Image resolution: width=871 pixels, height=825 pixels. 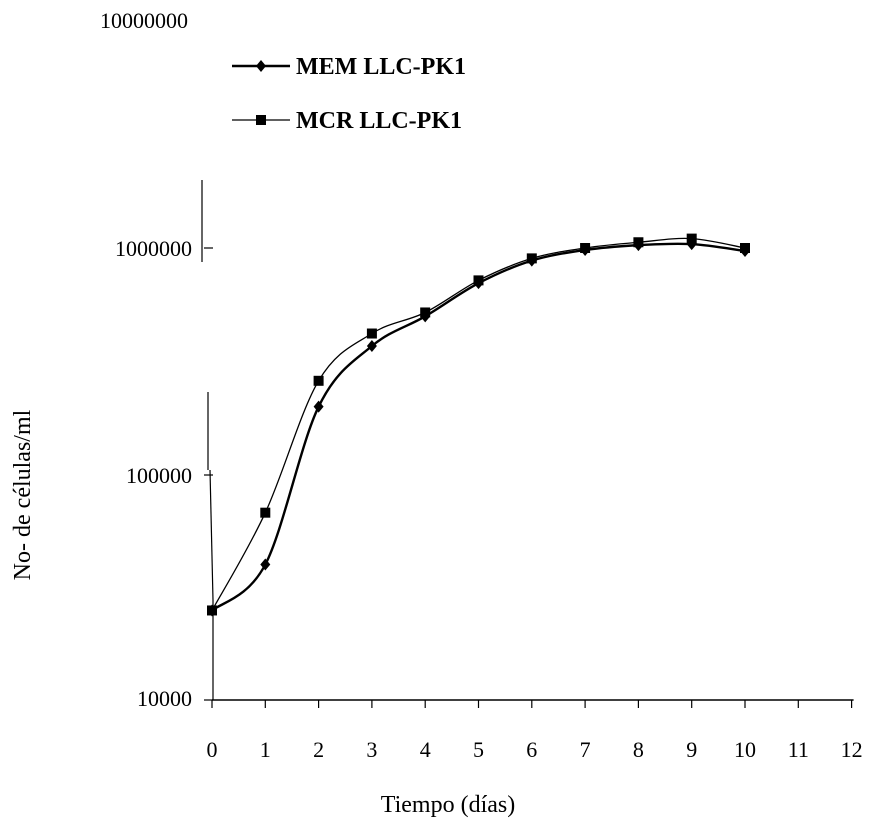 I want to click on y-tick-label: 10000000, so click(x=144, y=20).